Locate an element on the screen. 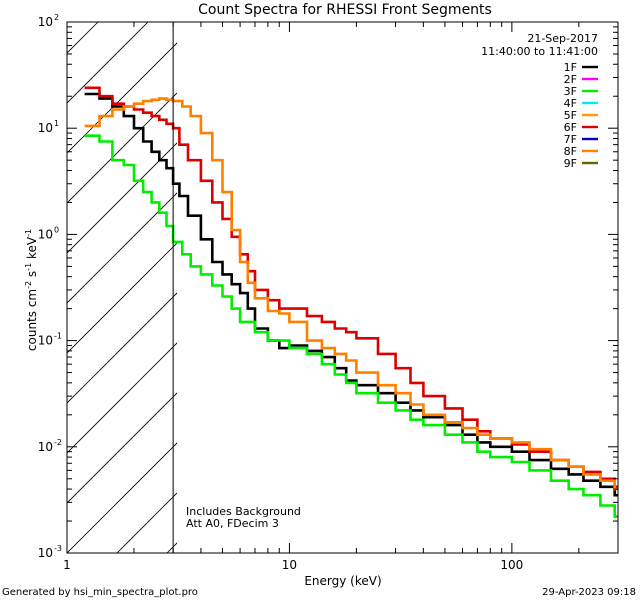  chart-title: Count Spectra for RHESSI Front Segments is located at coordinates (345, 10).